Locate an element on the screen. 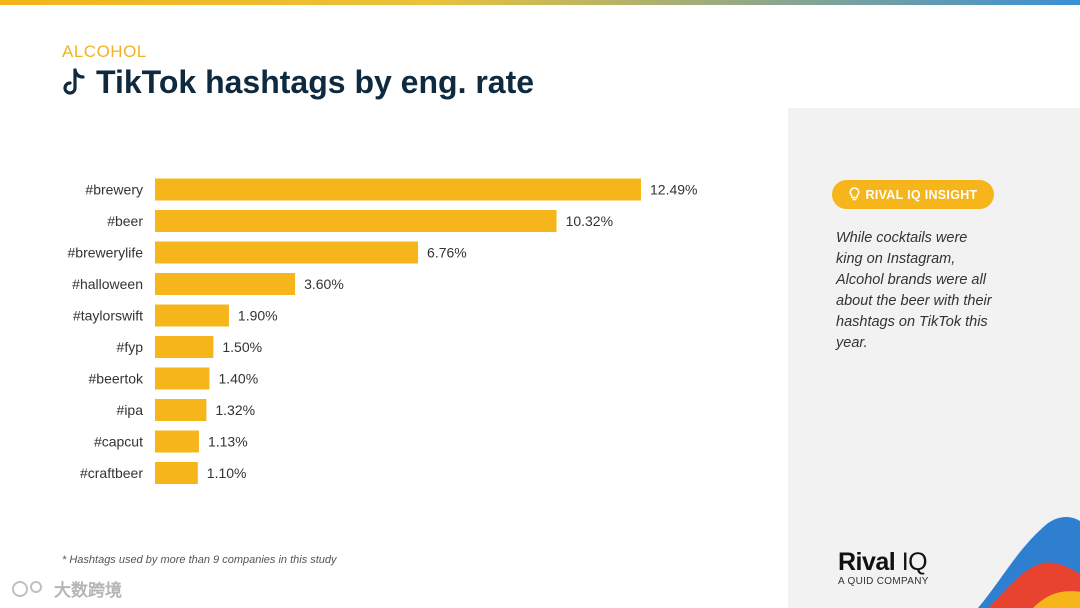  insight-badge: RIVAL IQ INSIGHT is located at coordinates (913, 194).